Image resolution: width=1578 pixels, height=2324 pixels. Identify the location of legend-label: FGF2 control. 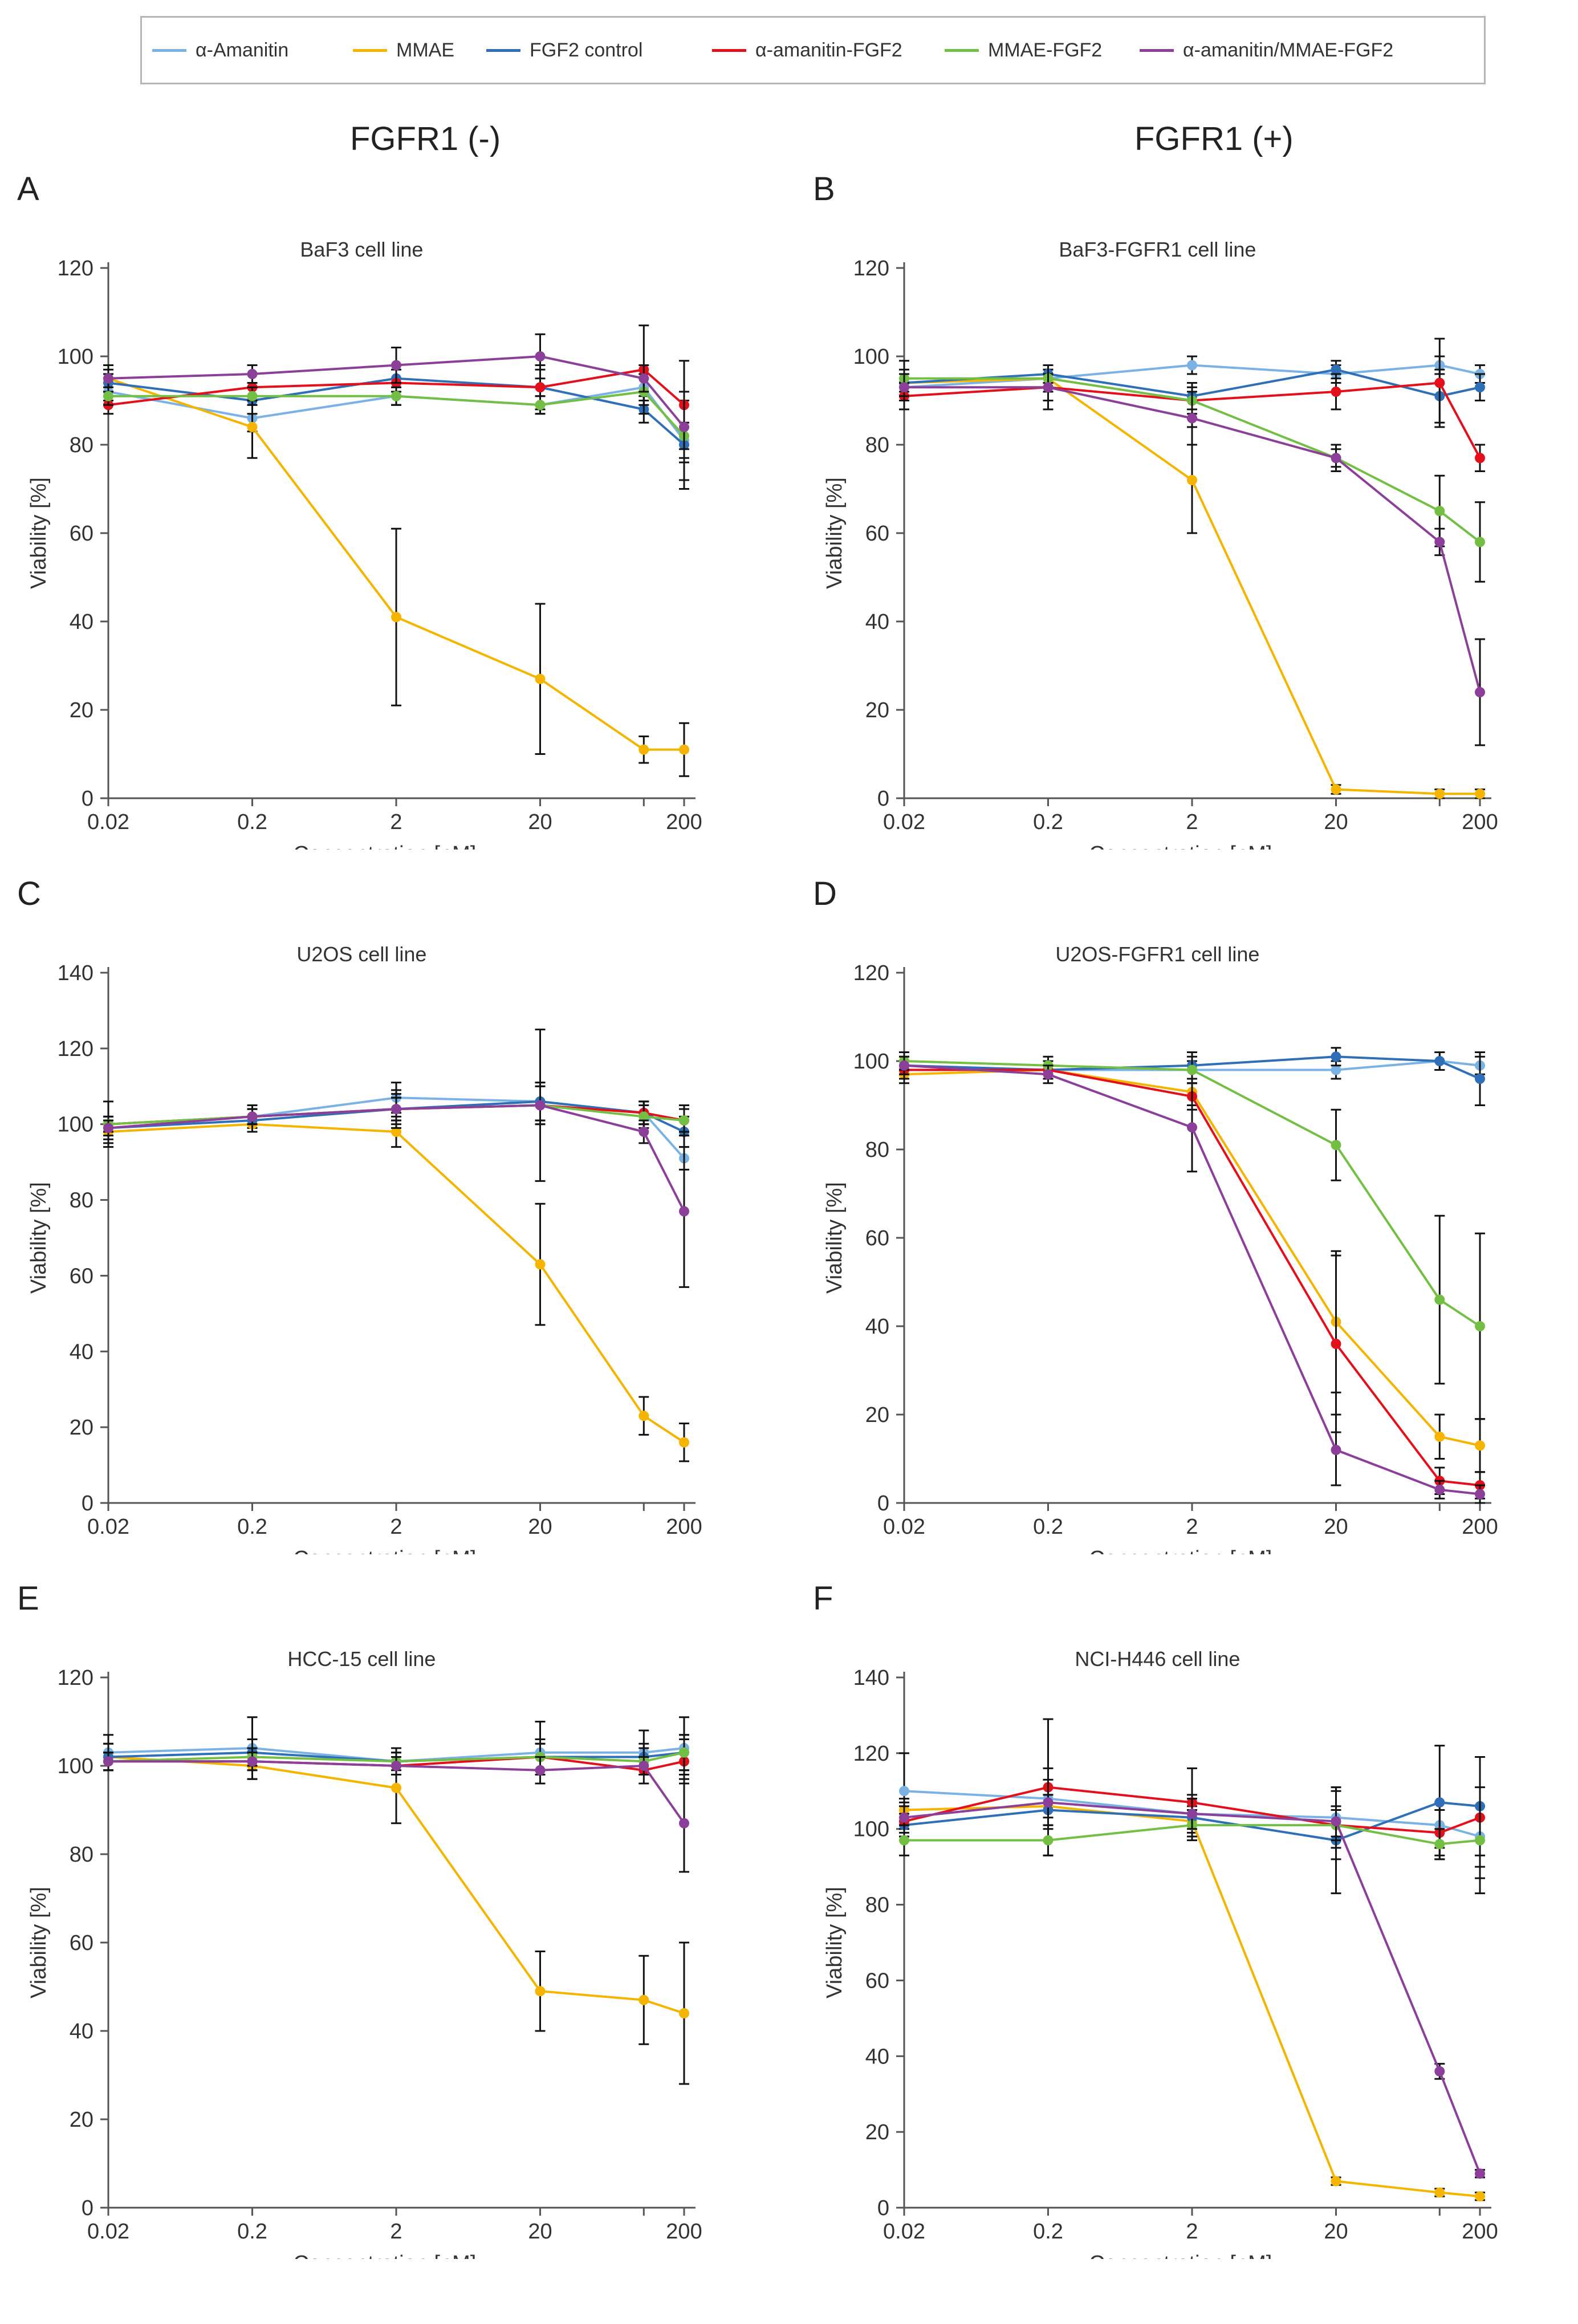
(586, 50).